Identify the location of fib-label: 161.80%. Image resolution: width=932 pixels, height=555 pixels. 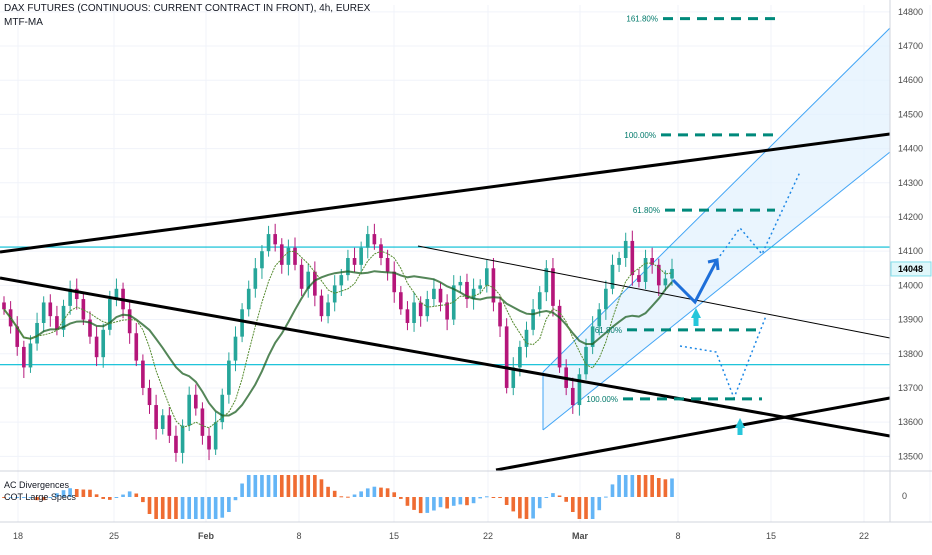
(642, 19).